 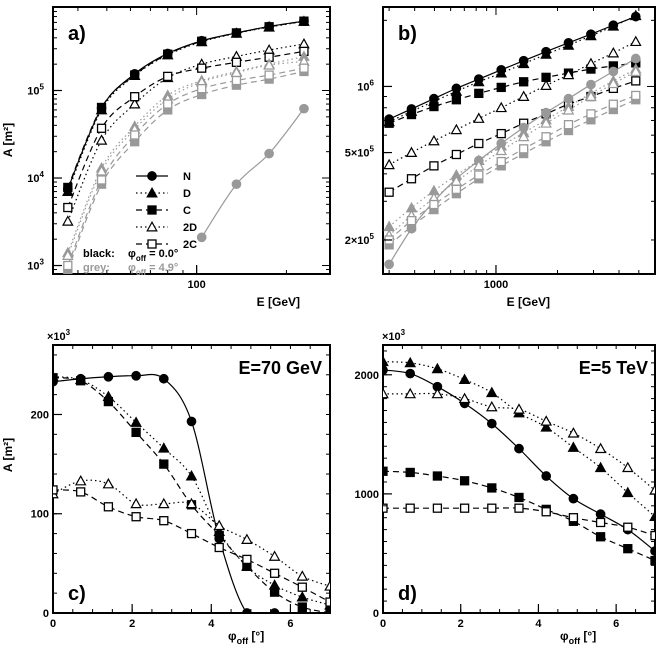 What do you see at coordinates (187, 211) in the screenshot?
I see `legend-label-C: C` at bounding box center [187, 211].